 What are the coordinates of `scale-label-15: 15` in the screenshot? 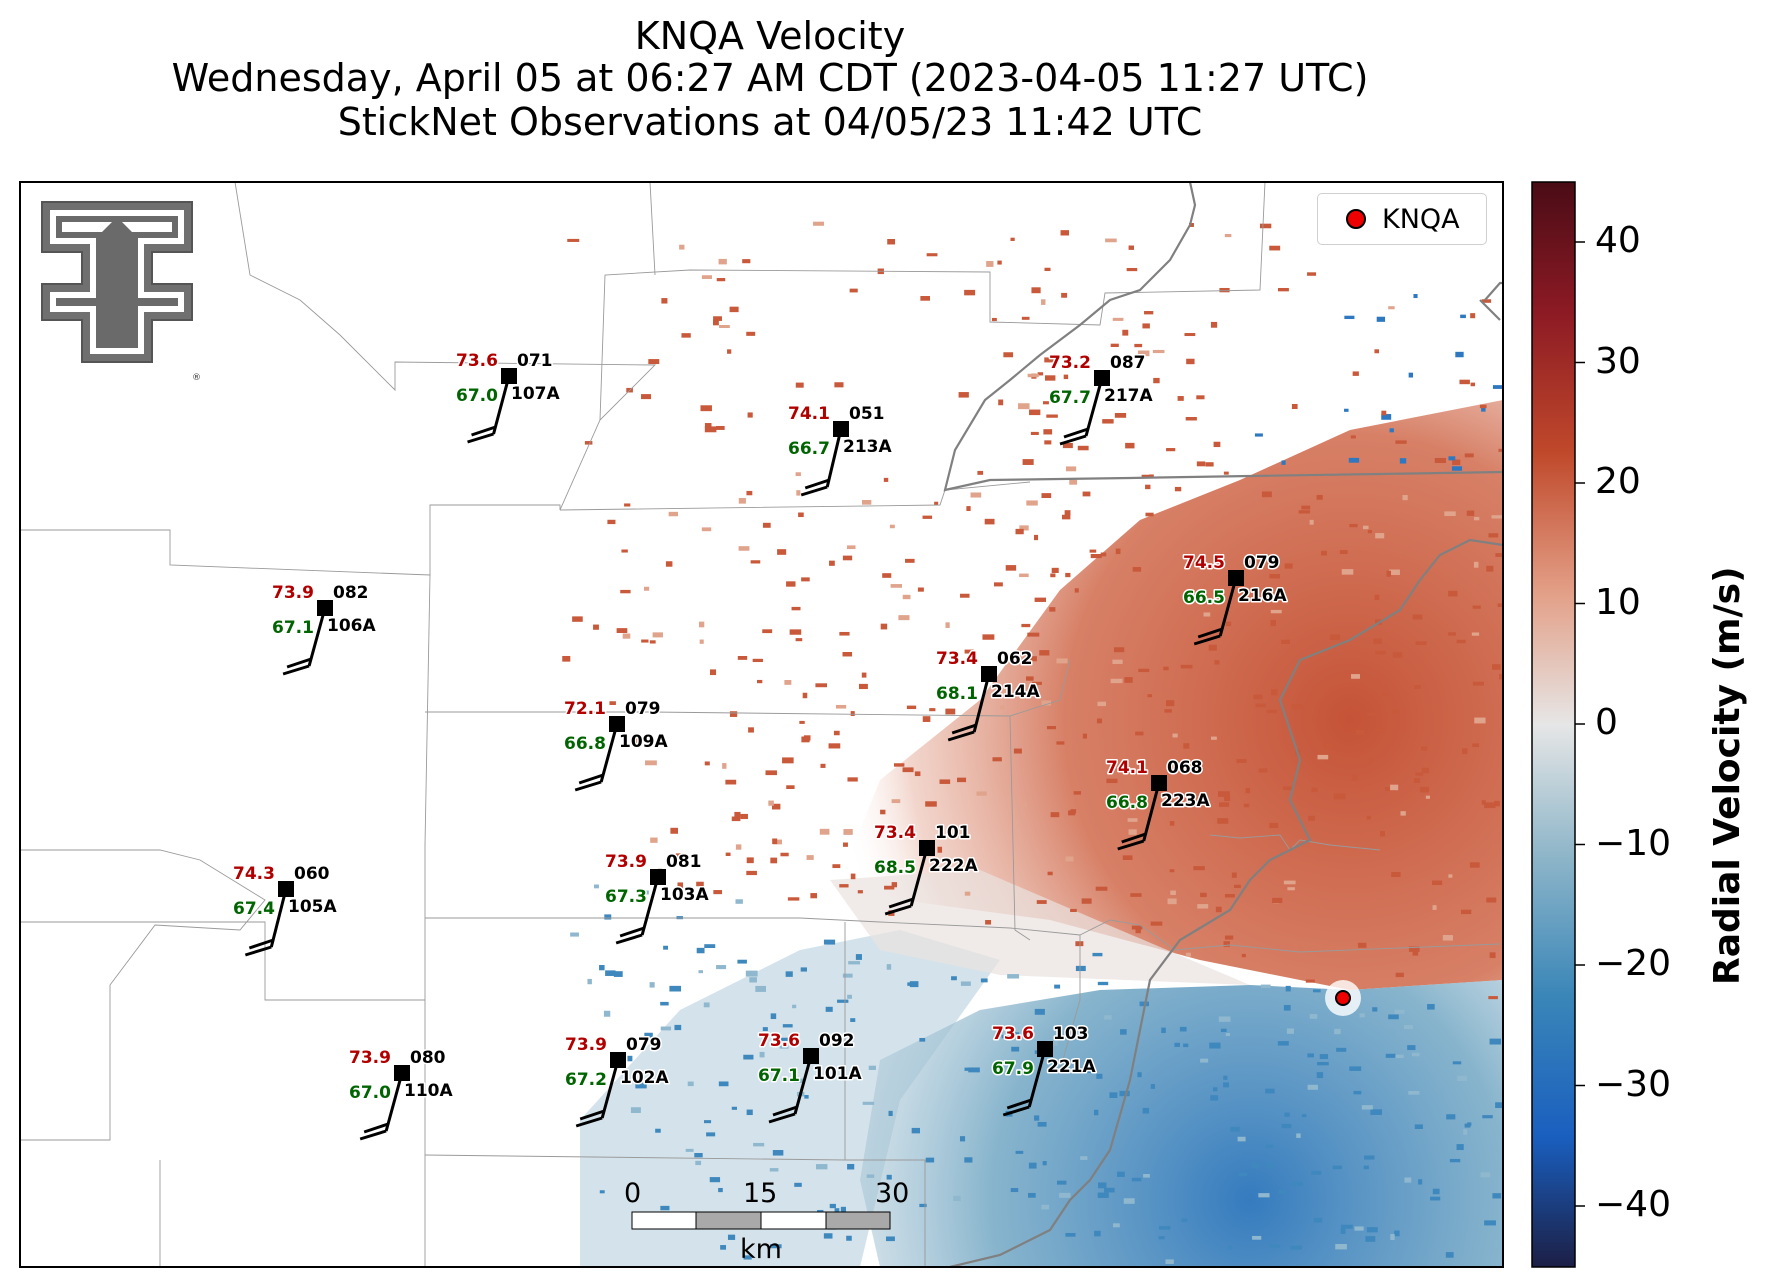 It's located at (760, 1193).